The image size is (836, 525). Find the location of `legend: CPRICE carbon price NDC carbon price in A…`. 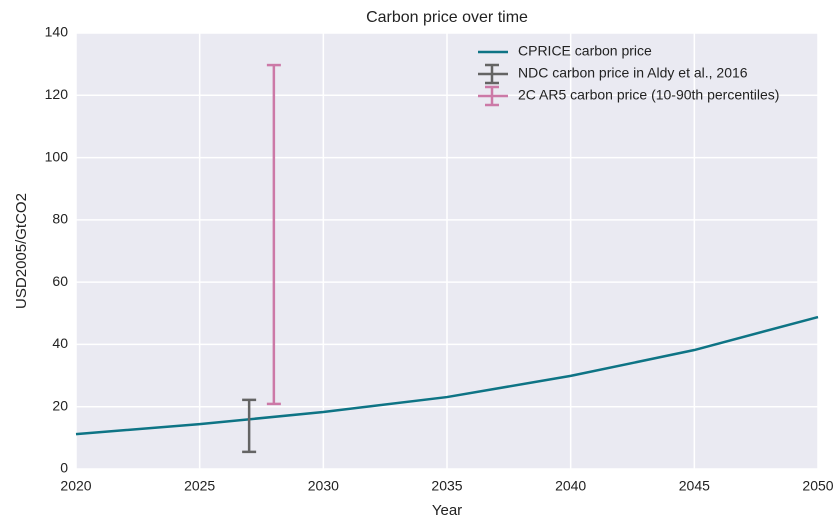

legend: CPRICE carbon price NDC carbon price in A… is located at coordinates (628, 75).